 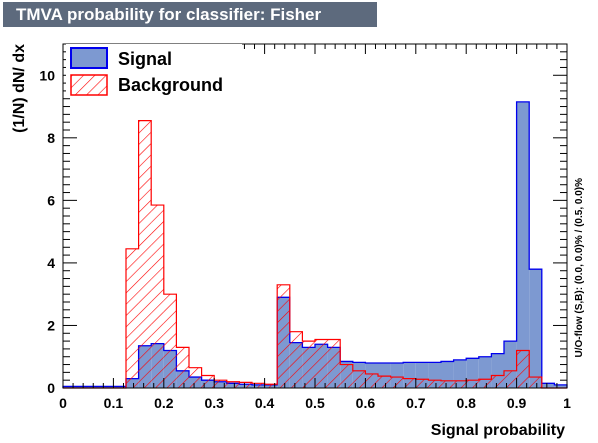 What do you see at coordinates (51, 388) in the screenshot?
I see `y-tick-label: 0` at bounding box center [51, 388].